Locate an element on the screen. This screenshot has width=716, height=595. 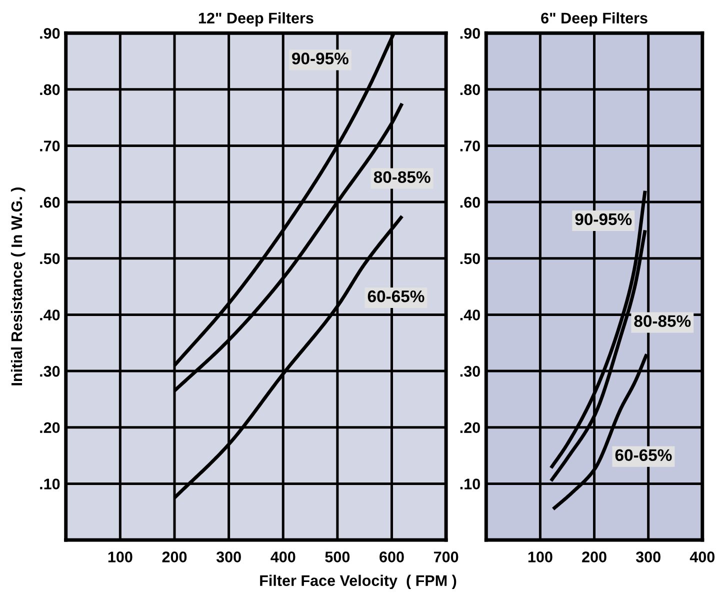
x-tick-label: 600 is located at coordinates (392, 557).